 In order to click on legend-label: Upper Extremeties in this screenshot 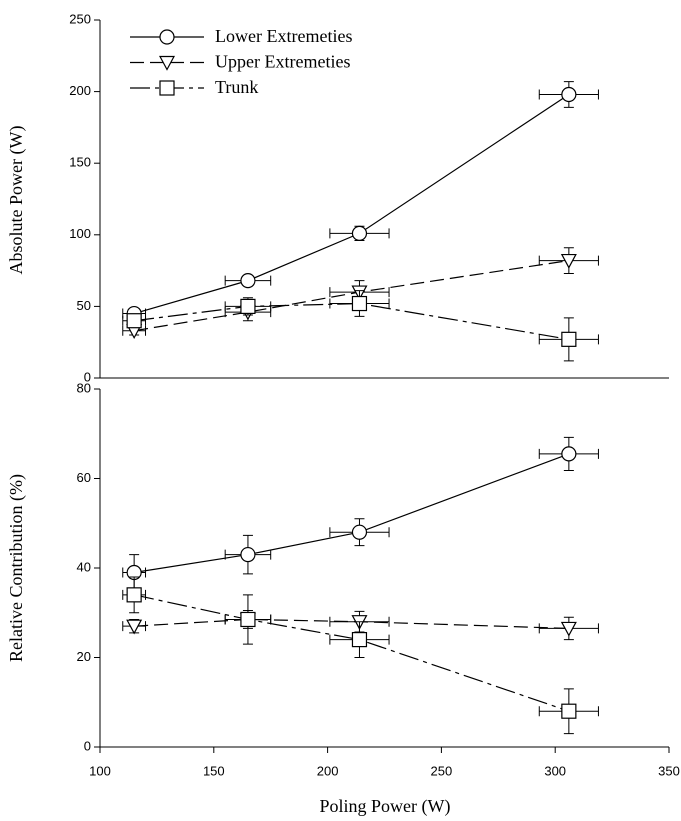, I will do `click(282, 62)`.